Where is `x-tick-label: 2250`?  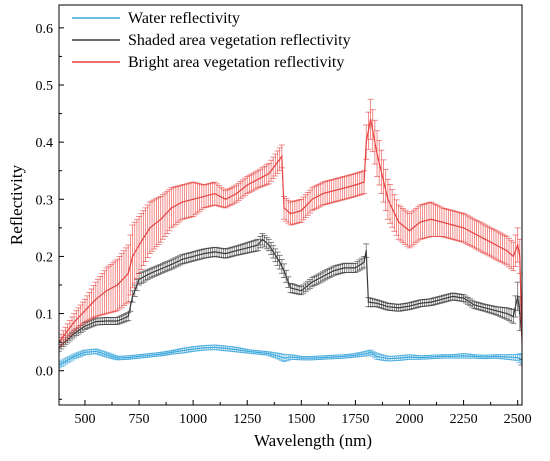
x-tick-label: 2250 is located at coordinates (464, 419).